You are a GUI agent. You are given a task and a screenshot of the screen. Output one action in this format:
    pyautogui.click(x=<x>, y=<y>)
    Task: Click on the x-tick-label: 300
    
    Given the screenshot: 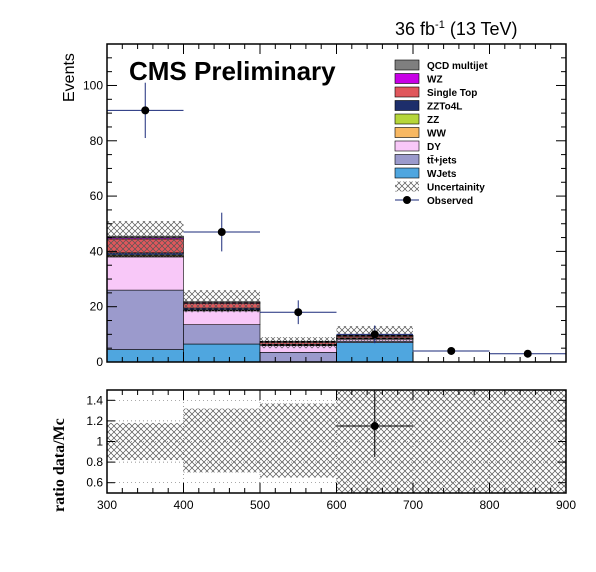 What is the action you would take?
    pyautogui.click(x=107, y=505)
    